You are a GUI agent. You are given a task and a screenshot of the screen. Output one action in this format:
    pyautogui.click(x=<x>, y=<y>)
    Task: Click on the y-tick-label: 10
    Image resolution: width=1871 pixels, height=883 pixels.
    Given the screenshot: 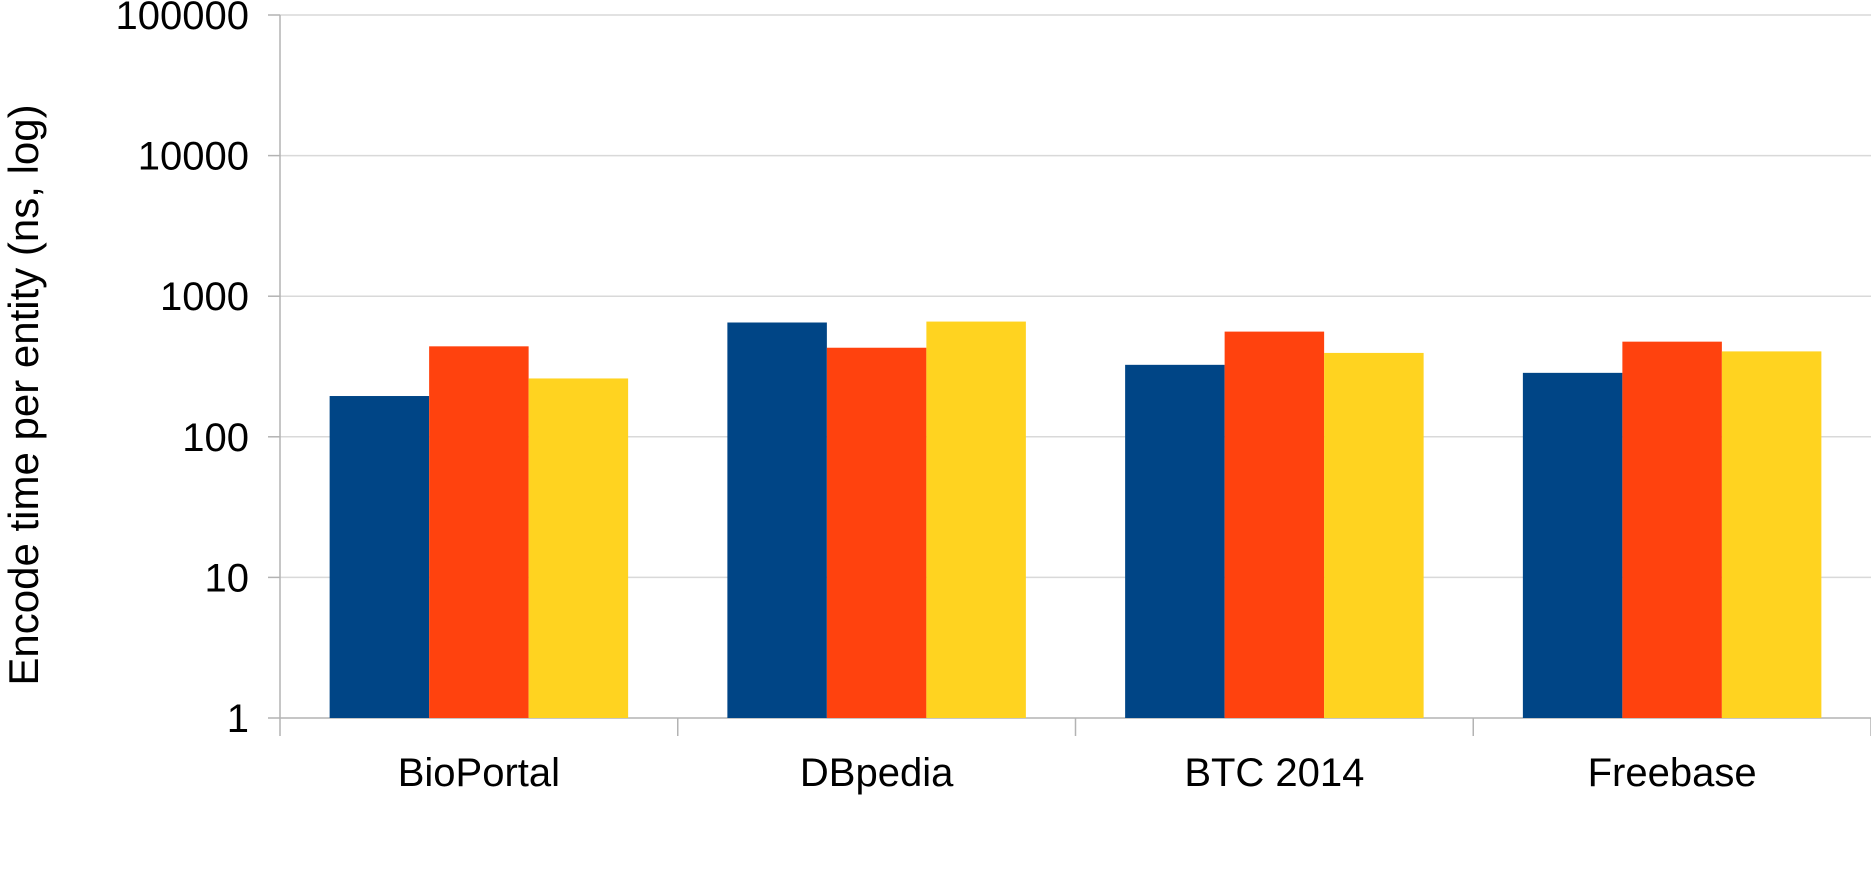 What is the action you would take?
    pyautogui.click(x=227, y=578)
    